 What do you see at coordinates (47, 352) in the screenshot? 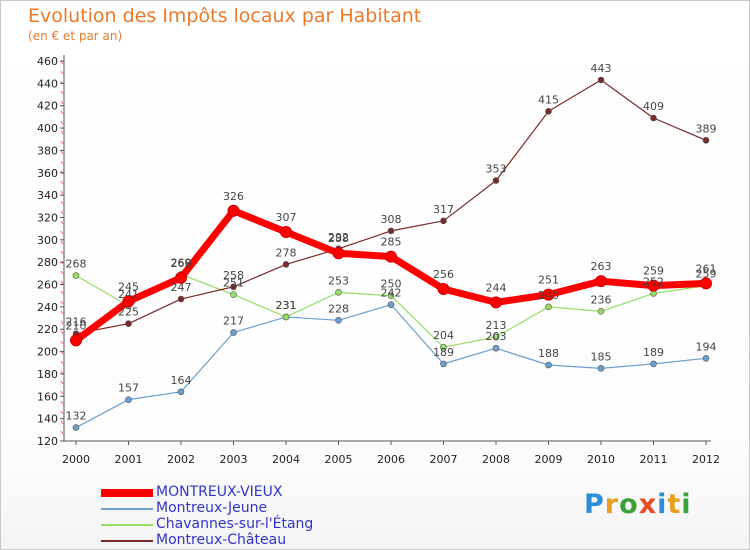
I see `y-tick-label: 200` at bounding box center [47, 352].